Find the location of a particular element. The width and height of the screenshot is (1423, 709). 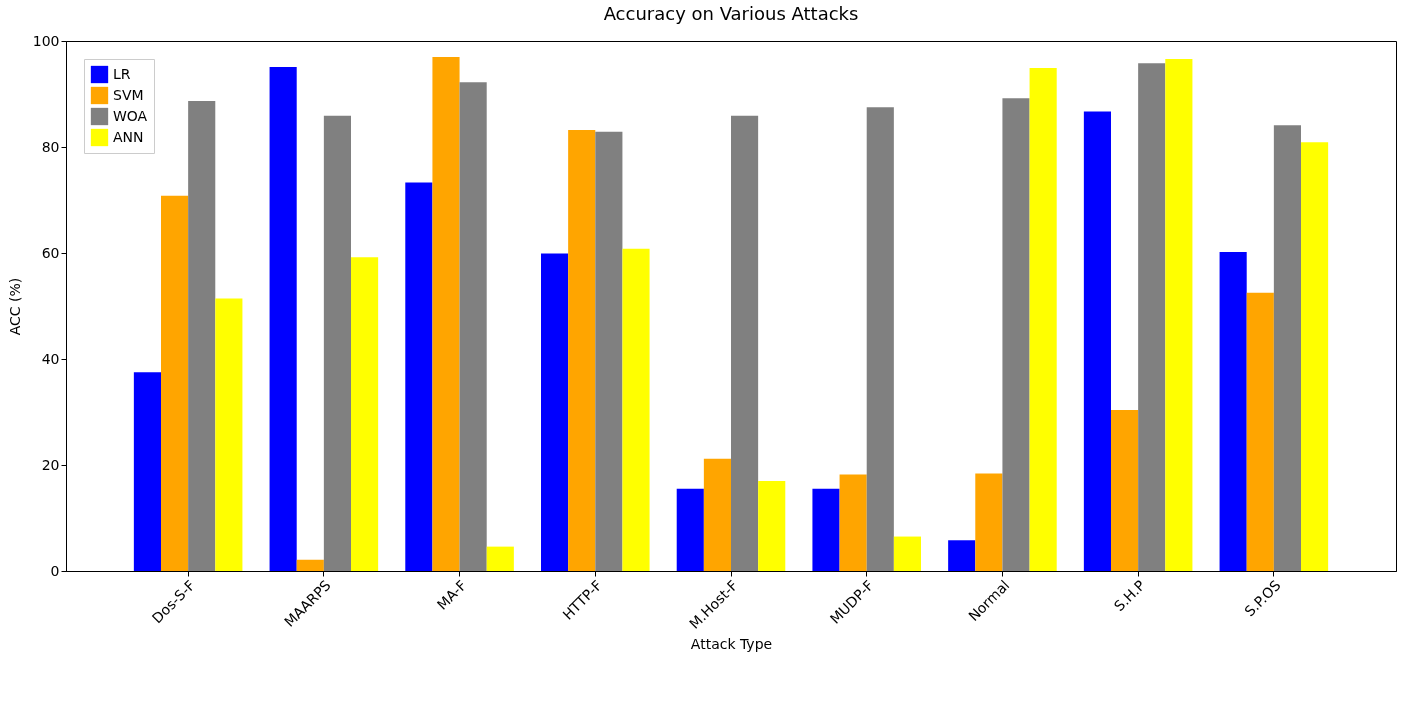

x-axis-title: Attack Type is located at coordinates (731, 643).